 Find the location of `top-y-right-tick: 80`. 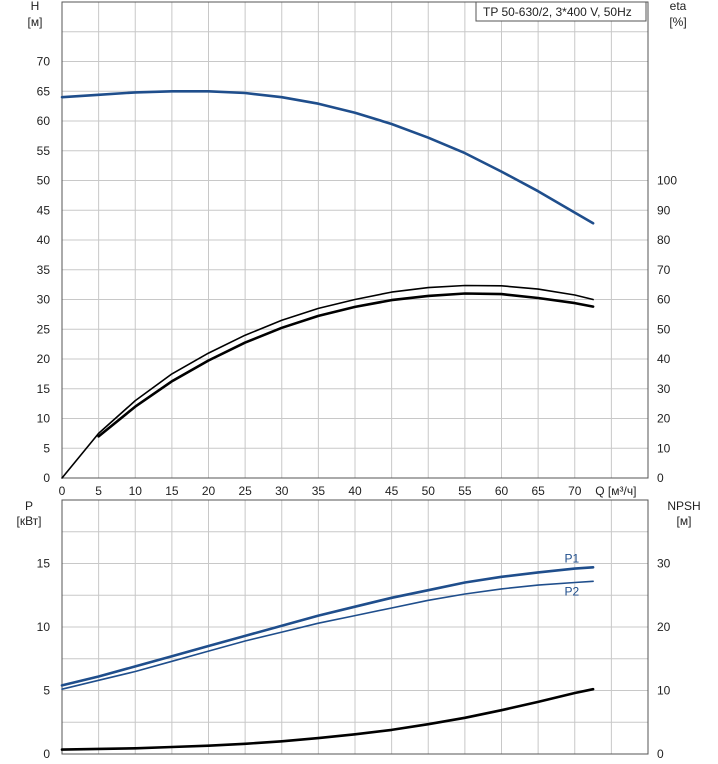

top-y-right-tick: 80 is located at coordinates (664, 240).